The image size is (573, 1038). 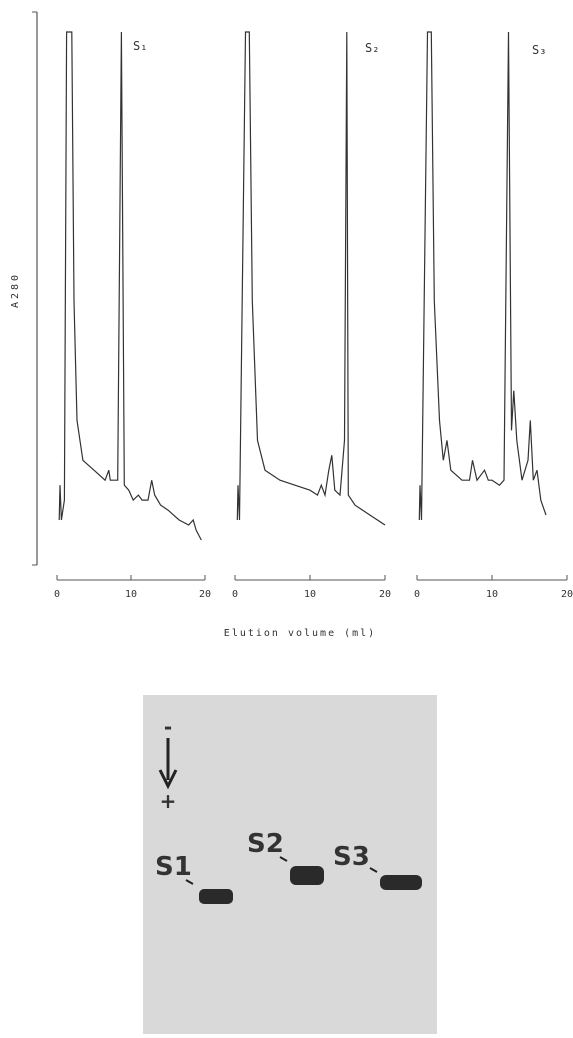 What do you see at coordinates (168, 779) in the screenshot?
I see `arrow-head` at bounding box center [168, 779].